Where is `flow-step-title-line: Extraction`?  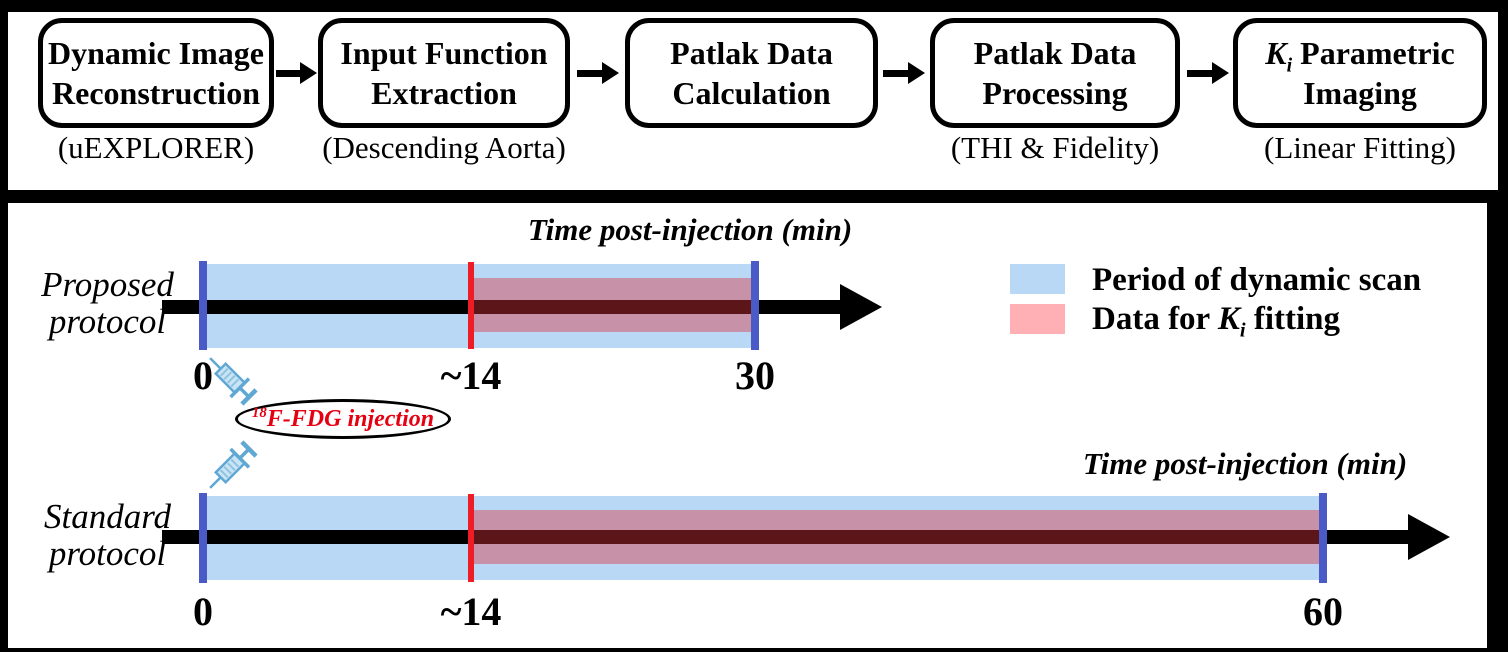 flow-step-title-line: Extraction is located at coordinates (444, 93).